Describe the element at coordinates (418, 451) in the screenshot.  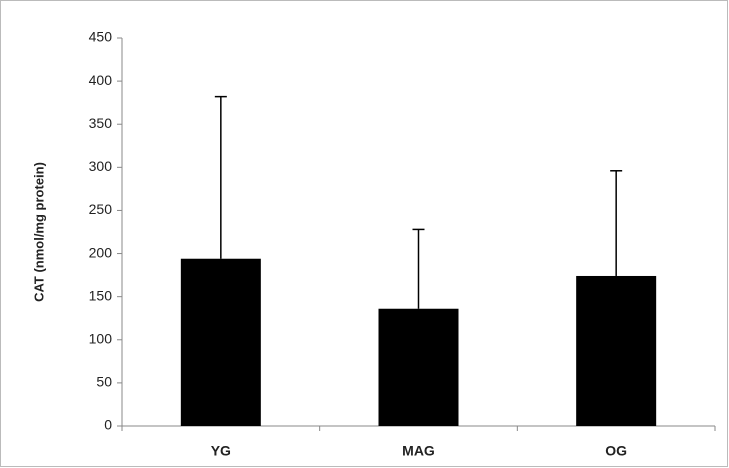
I see `x-tick-label: MAG` at that location.